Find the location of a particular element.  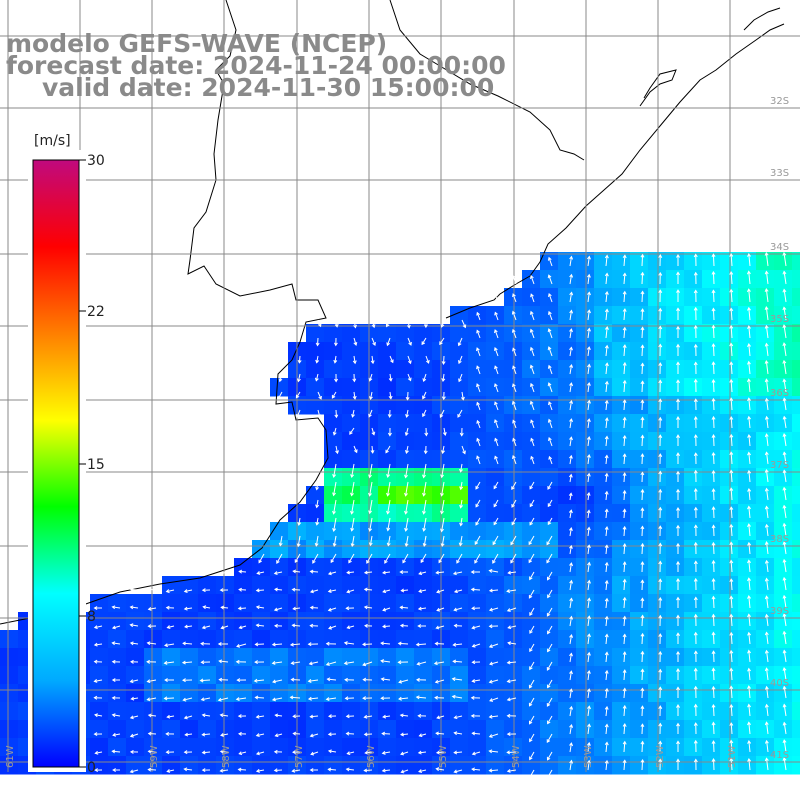

colorbar-unit: [m/s] is located at coordinates (52, 141).